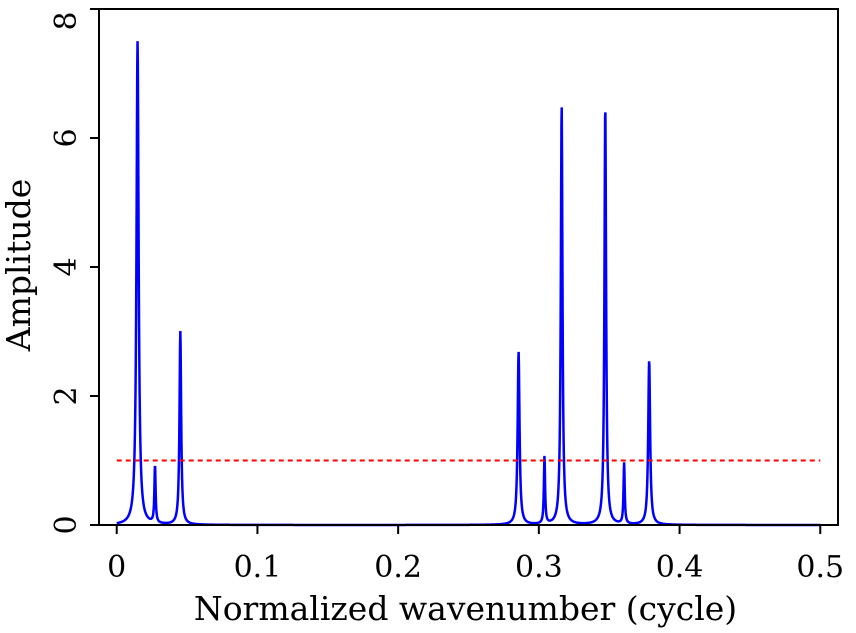  Describe the element at coordinates (66, 137) in the screenshot. I see `y-tick-label: 6` at that location.